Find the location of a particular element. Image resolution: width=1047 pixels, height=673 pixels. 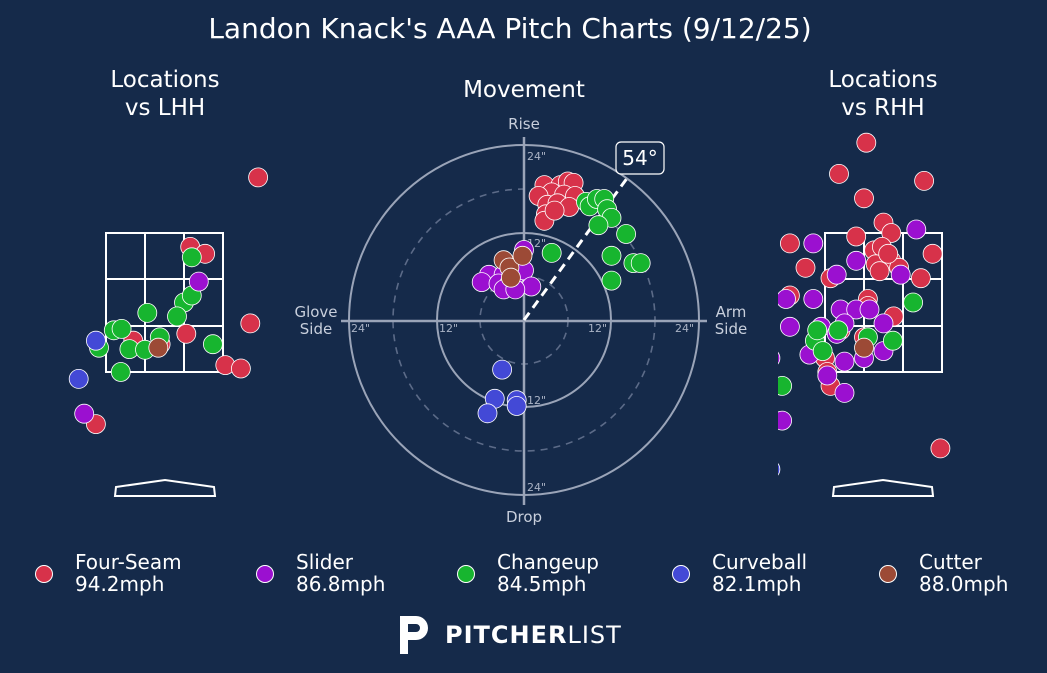

movement-panel-title: Movement is located at coordinates (524, 90).